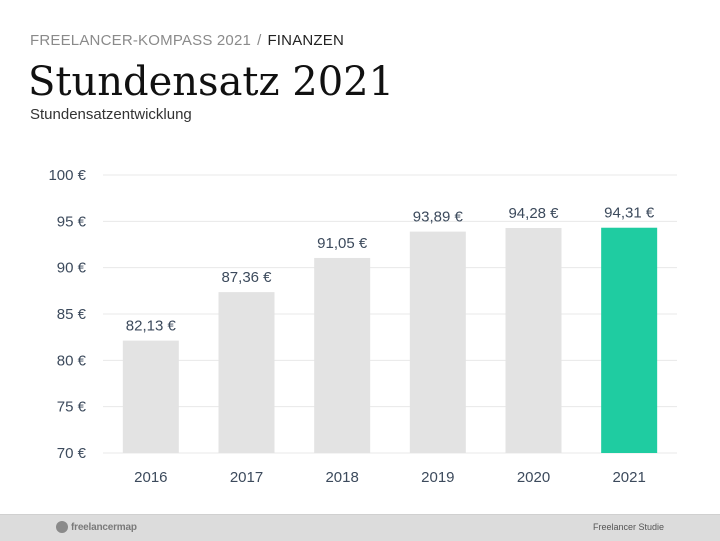 This screenshot has height=541, width=720. Describe the element at coordinates (246, 477) in the screenshot. I see `x-tick-label: 2017` at that location.